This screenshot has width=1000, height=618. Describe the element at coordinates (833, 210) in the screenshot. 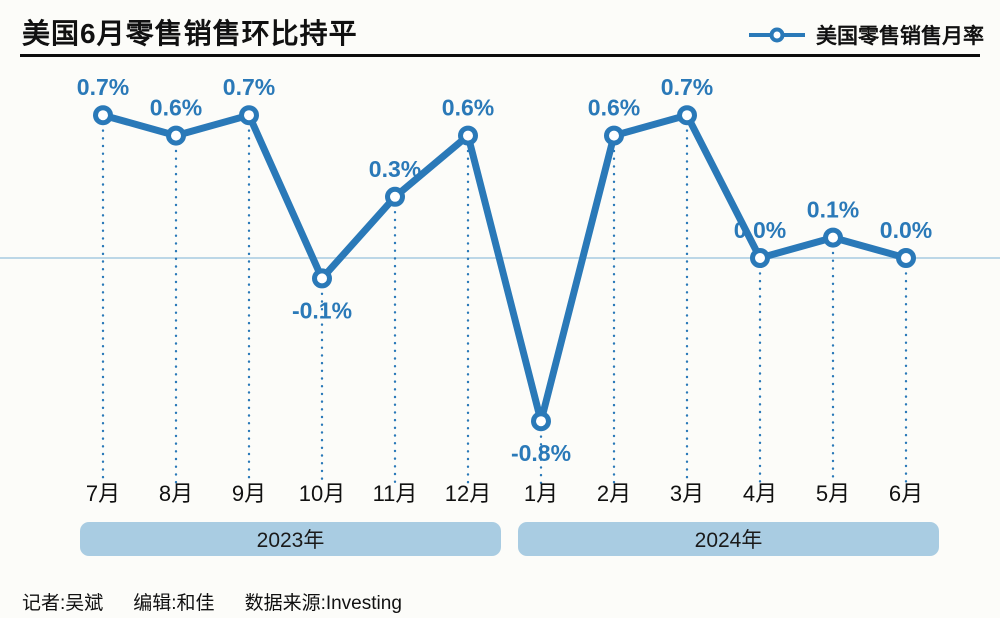

I see `data-value-label: 0.1%` at that location.